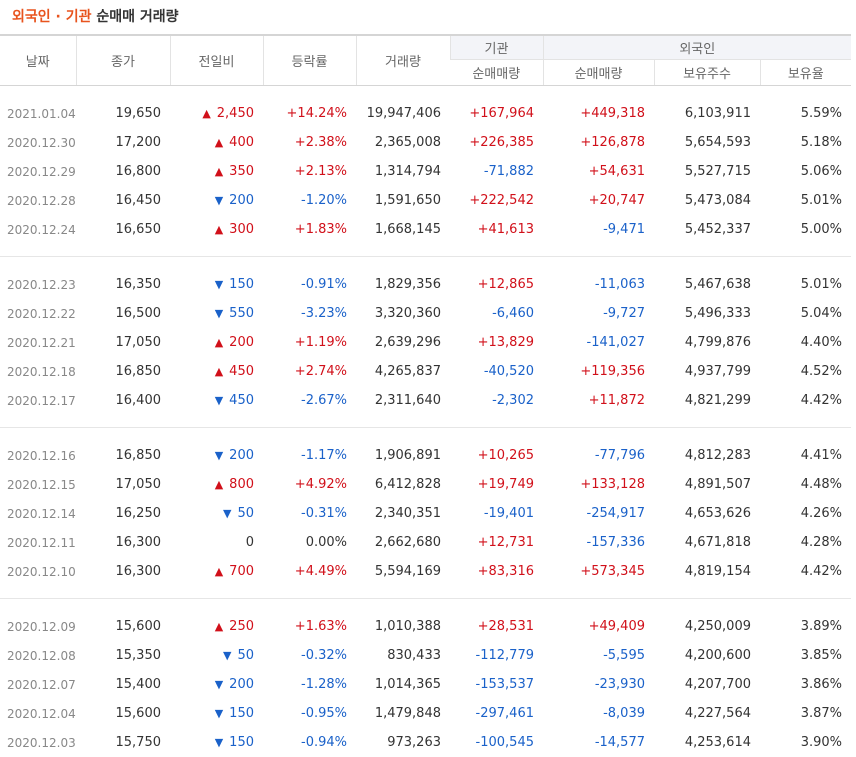 This screenshot has width=856, height=757. I want to click on cell-close: 16,650, so click(123, 229).